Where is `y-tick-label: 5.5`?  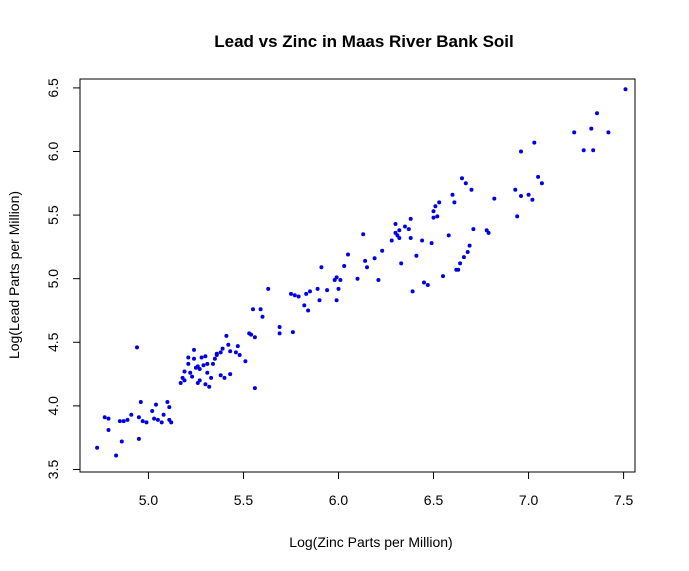 y-tick-label: 5.5 is located at coordinates (53, 215).